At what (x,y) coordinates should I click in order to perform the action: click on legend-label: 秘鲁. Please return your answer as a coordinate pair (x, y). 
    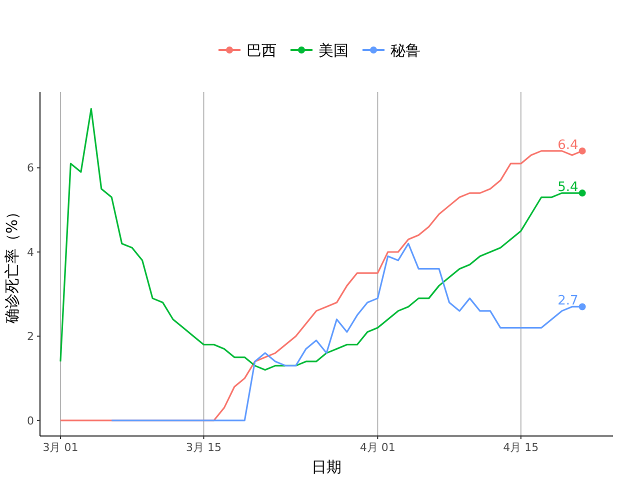
    Looking at the image, I should click on (405, 50).